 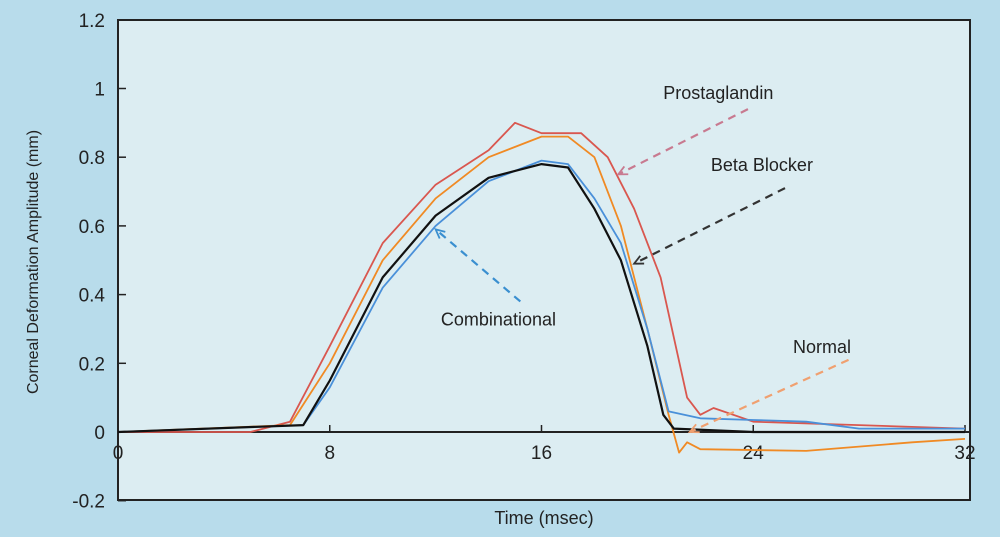 I want to click on x-tick-label: 32, so click(x=964, y=453).